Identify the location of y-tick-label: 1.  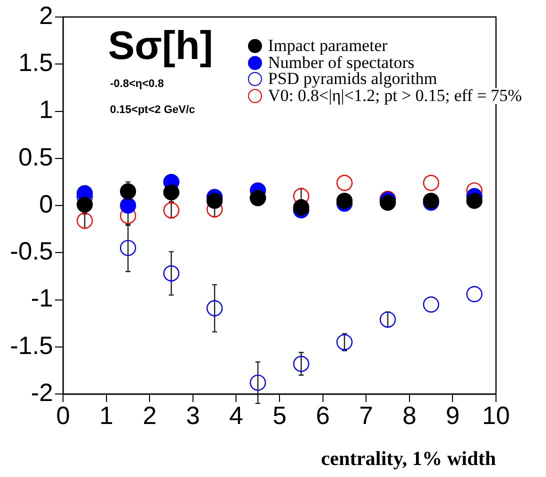
(46, 110).